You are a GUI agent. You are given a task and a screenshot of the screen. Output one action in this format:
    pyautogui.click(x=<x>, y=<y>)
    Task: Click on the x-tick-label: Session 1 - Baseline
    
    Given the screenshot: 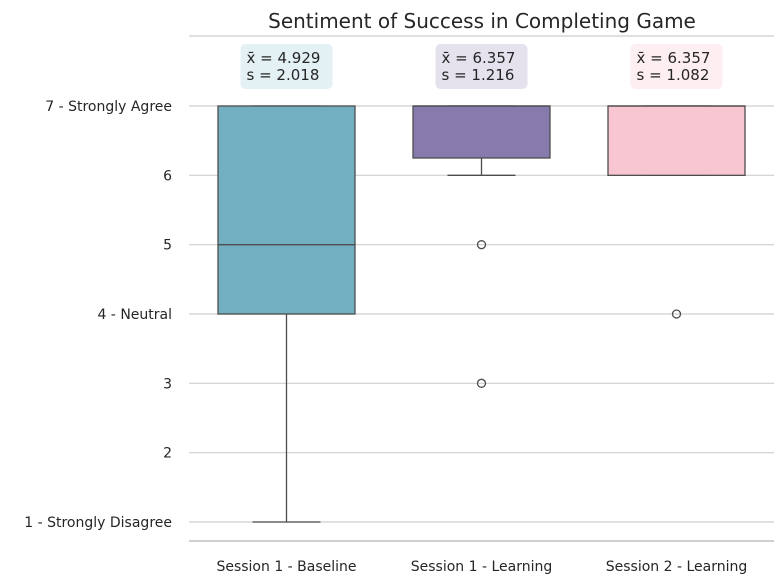 What is the action you would take?
    pyautogui.click(x=286, y=567)
    